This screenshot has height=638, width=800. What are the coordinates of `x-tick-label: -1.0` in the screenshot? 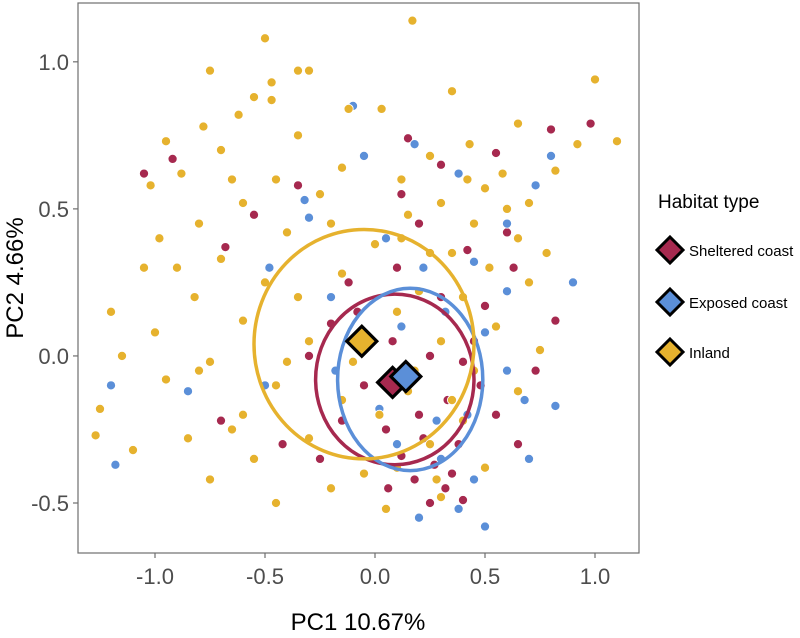 It's located at (155, 576).